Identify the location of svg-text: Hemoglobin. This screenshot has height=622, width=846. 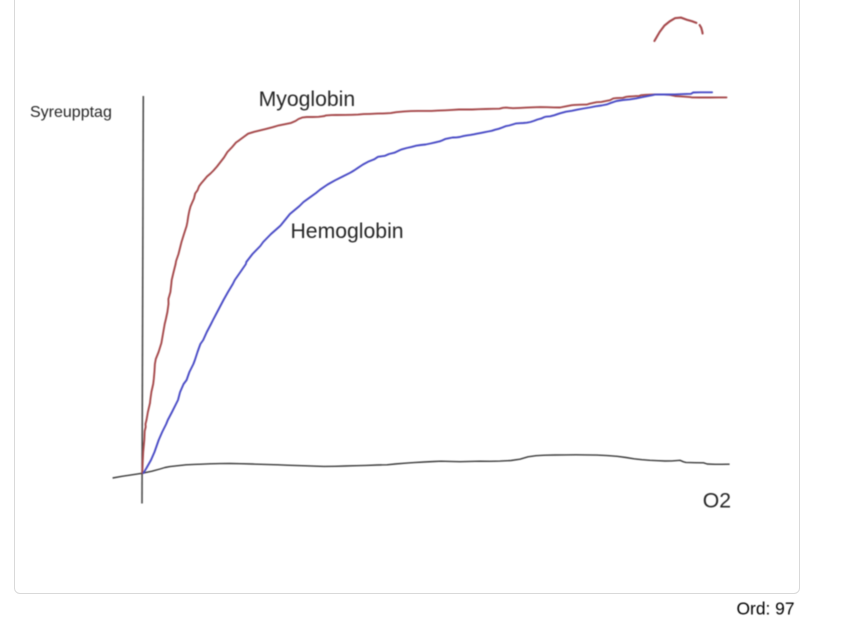
(347, 231).